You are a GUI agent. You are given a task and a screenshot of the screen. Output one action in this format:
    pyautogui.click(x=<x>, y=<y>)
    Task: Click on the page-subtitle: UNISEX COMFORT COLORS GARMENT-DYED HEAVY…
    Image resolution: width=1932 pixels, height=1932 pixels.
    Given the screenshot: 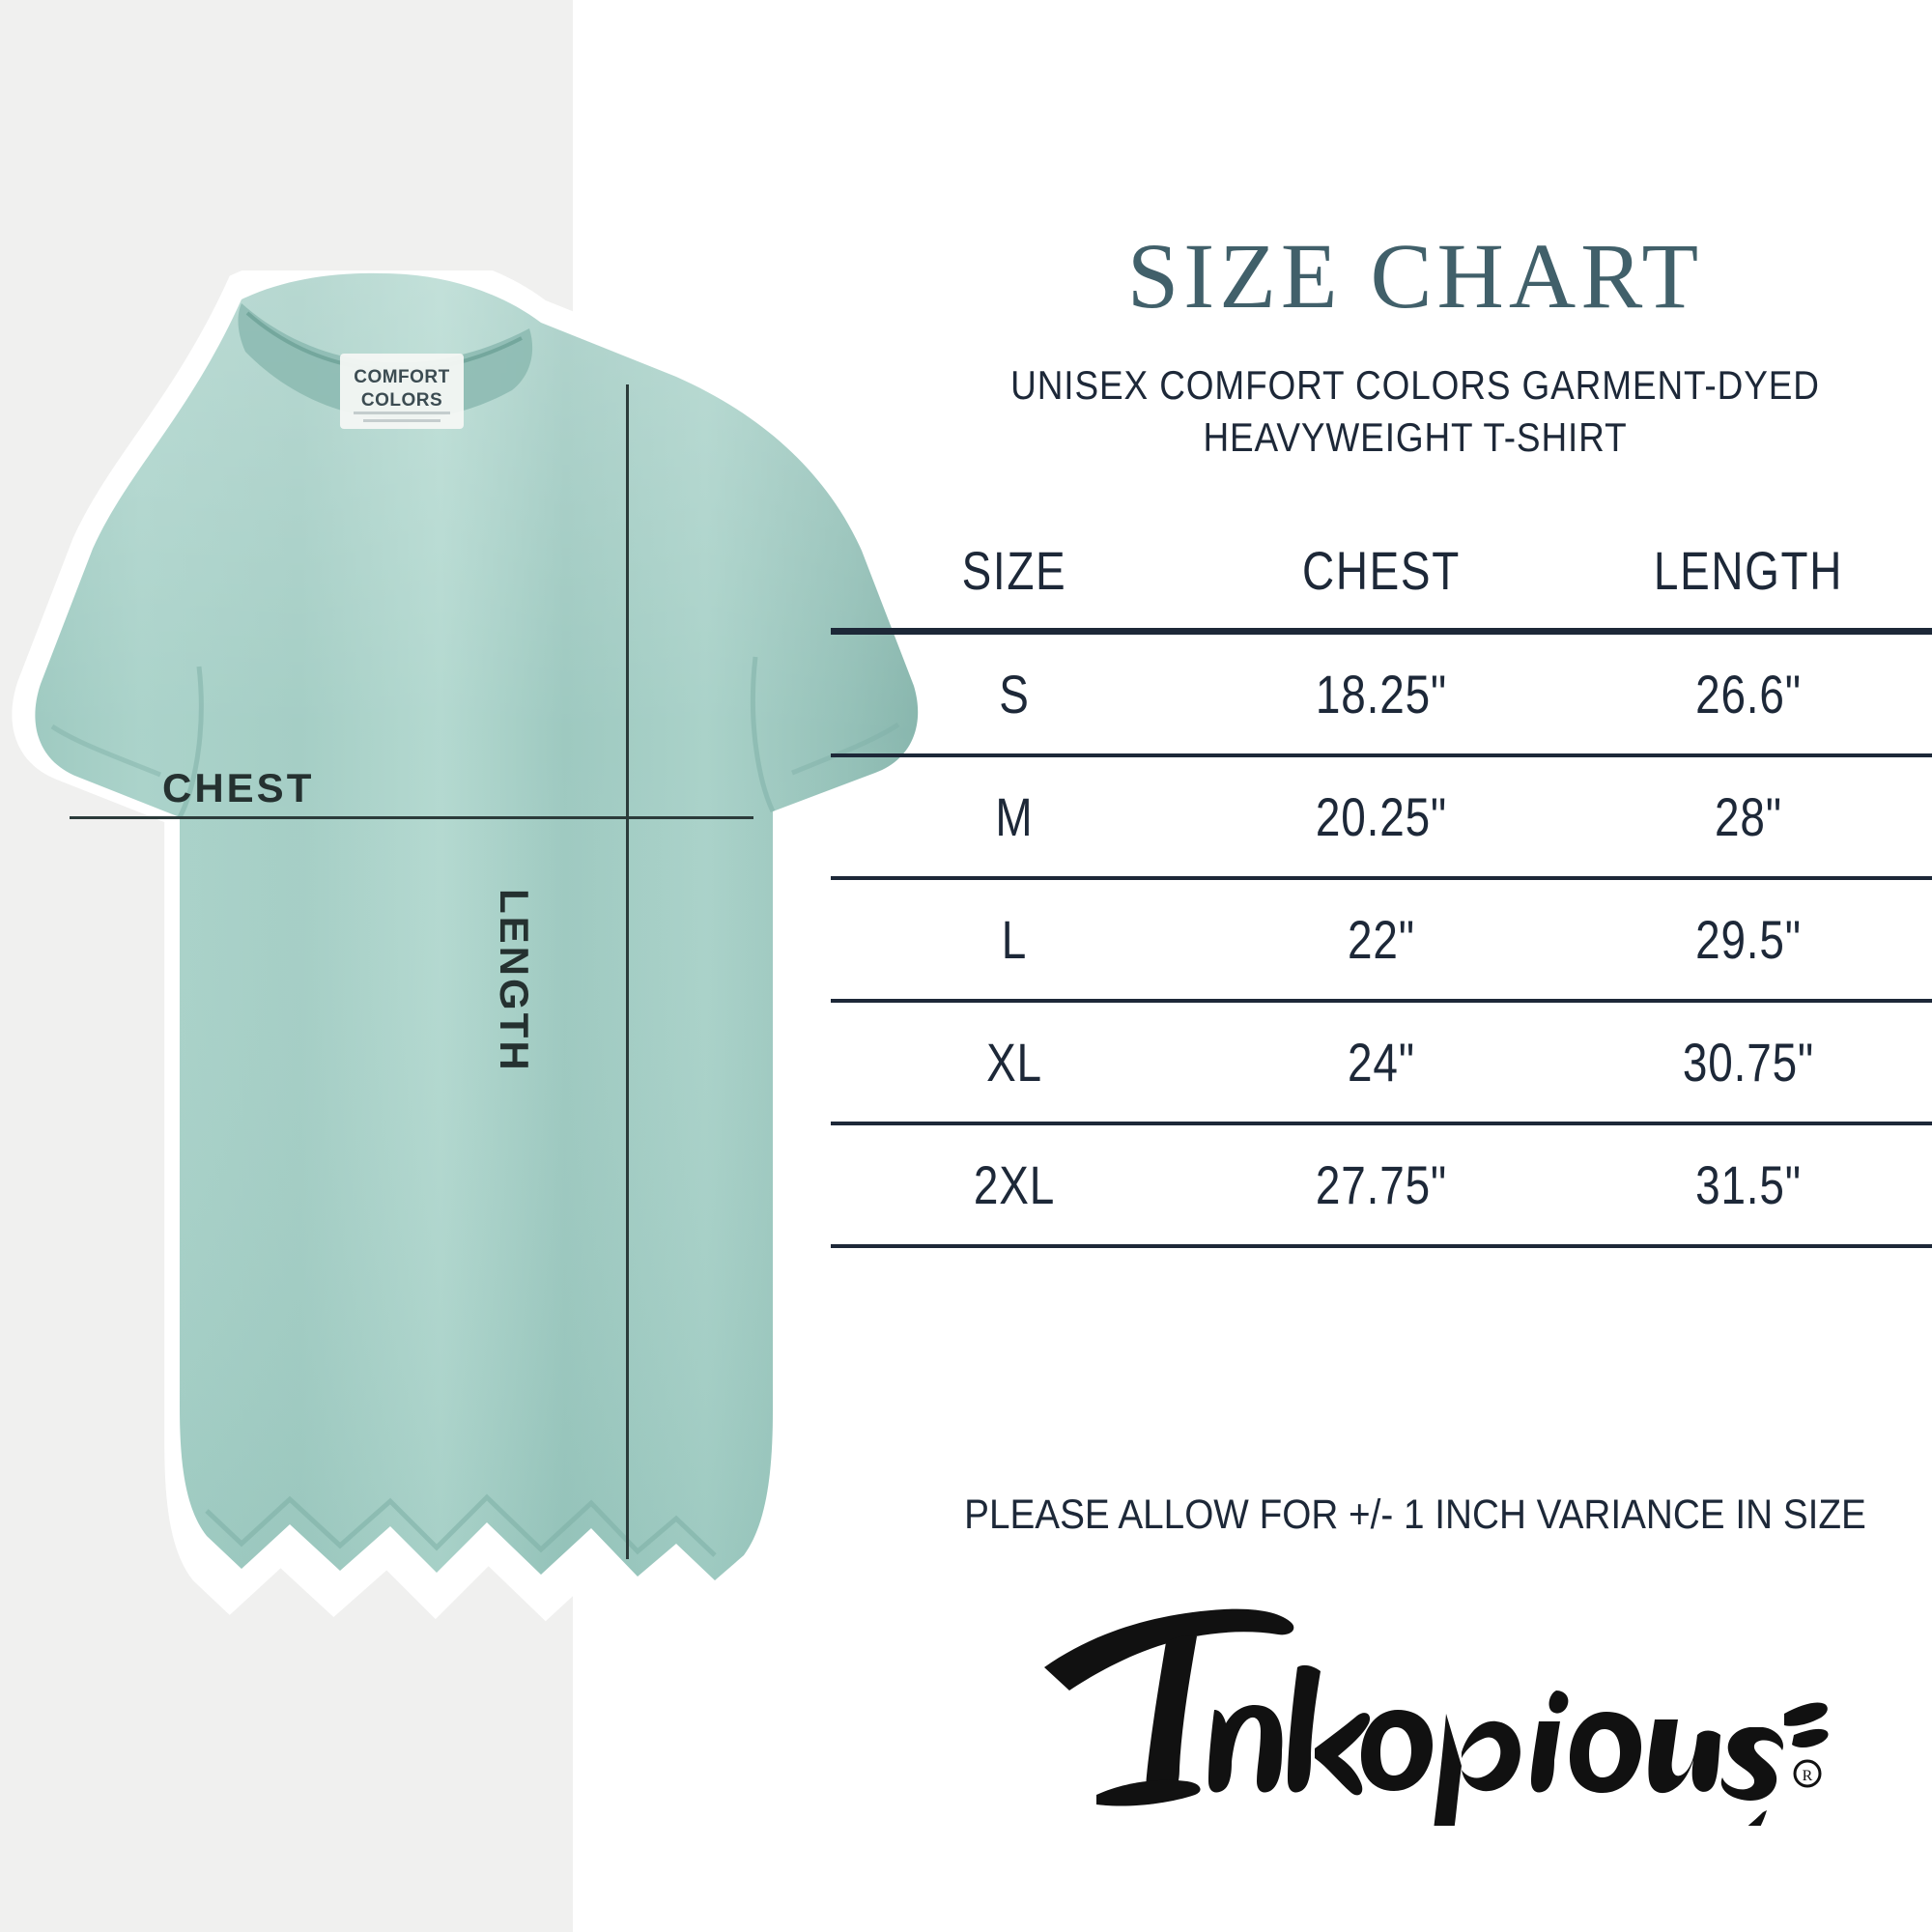 What is the action you would take?
    pyautogui.click(x=1416, y=411)
    